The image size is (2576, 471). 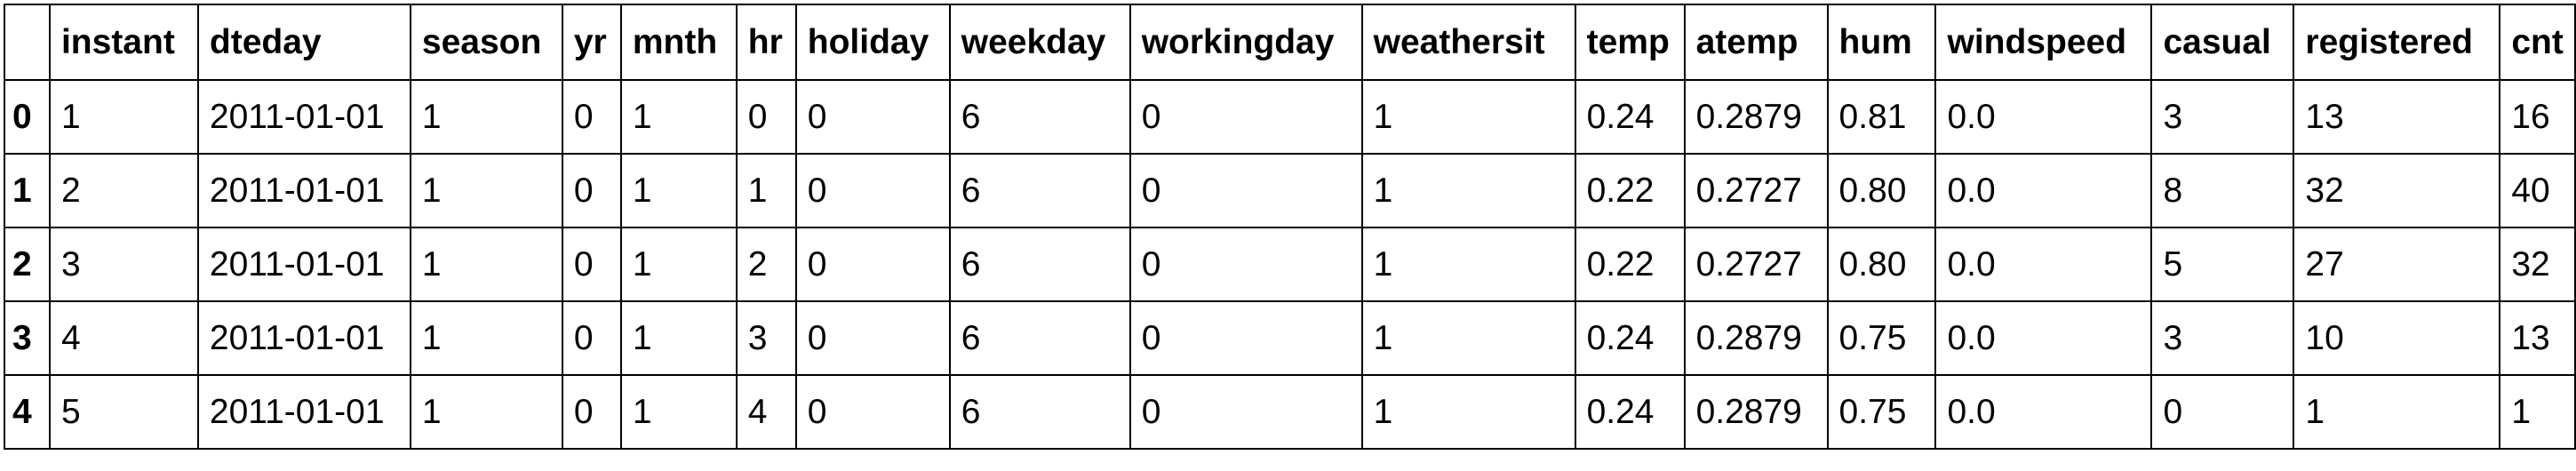 What do you see at coordinates (124, 117) in the screenshot?
I see `cell-instant: 1` at bounding box center [124, 117].